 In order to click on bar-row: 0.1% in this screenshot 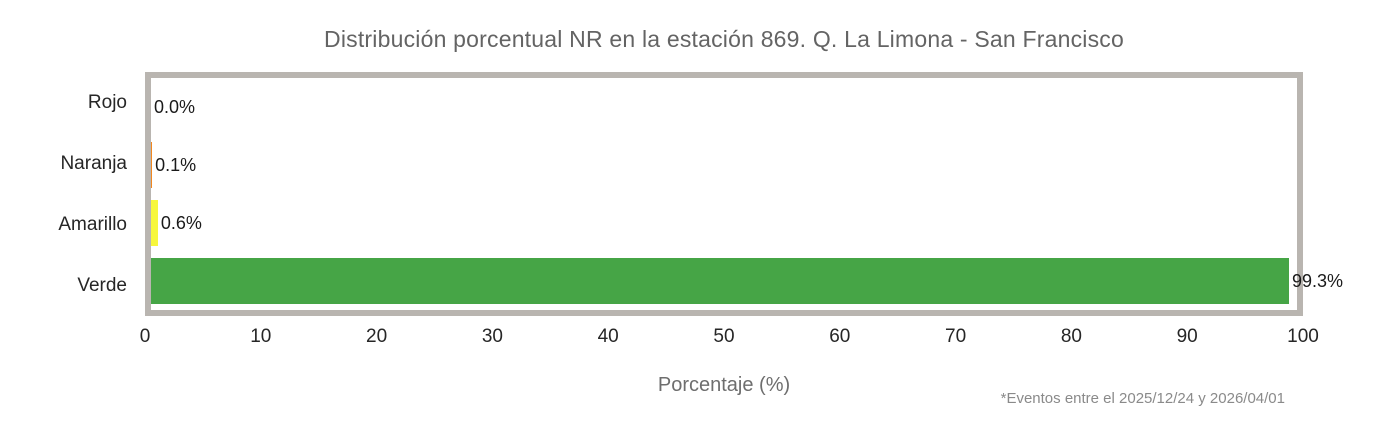, I will do `click(724, 165)`.